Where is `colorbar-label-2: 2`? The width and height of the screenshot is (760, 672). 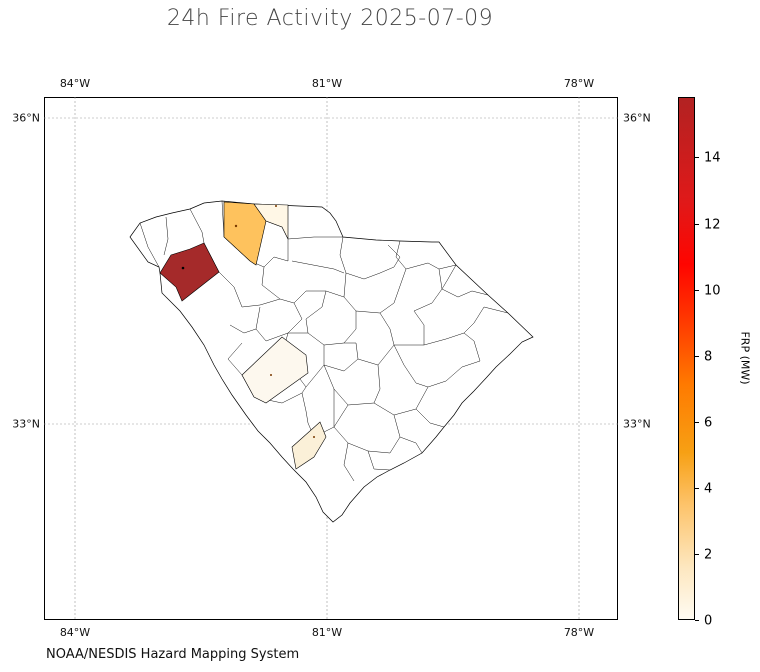
colorbar-label-2: 2 is located at coordinates (708, 555).